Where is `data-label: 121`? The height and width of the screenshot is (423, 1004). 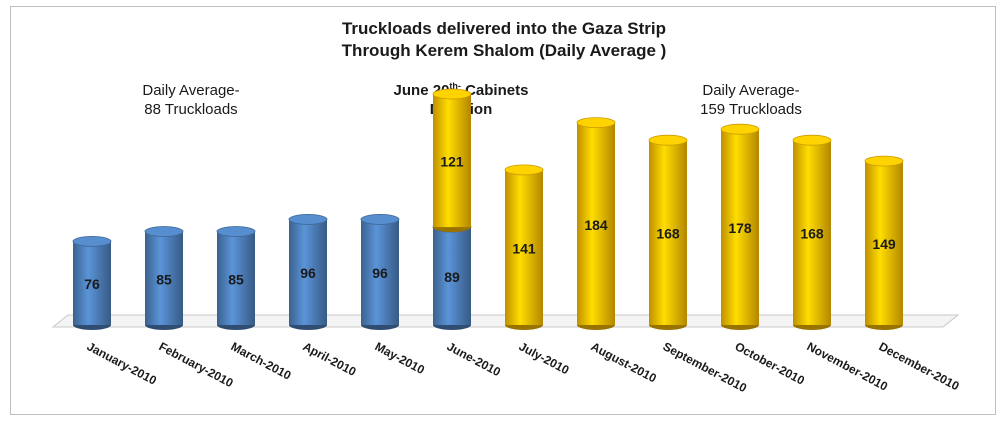
data-label: 121 is located at coordinates (452, 162).